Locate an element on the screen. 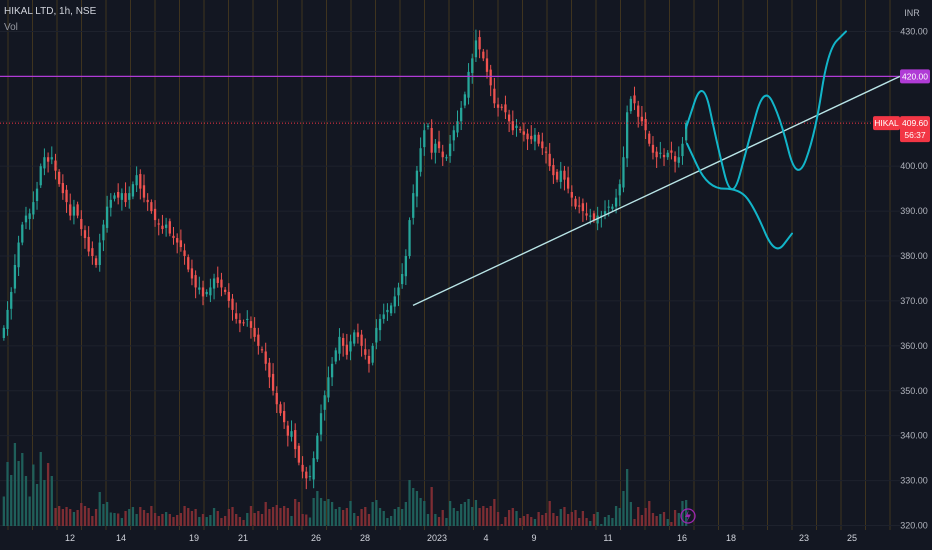  time-axis: 12 14 19 21 26 28 2023 4 9 11 16 18 23 25 is located at coordinates (466, 540).